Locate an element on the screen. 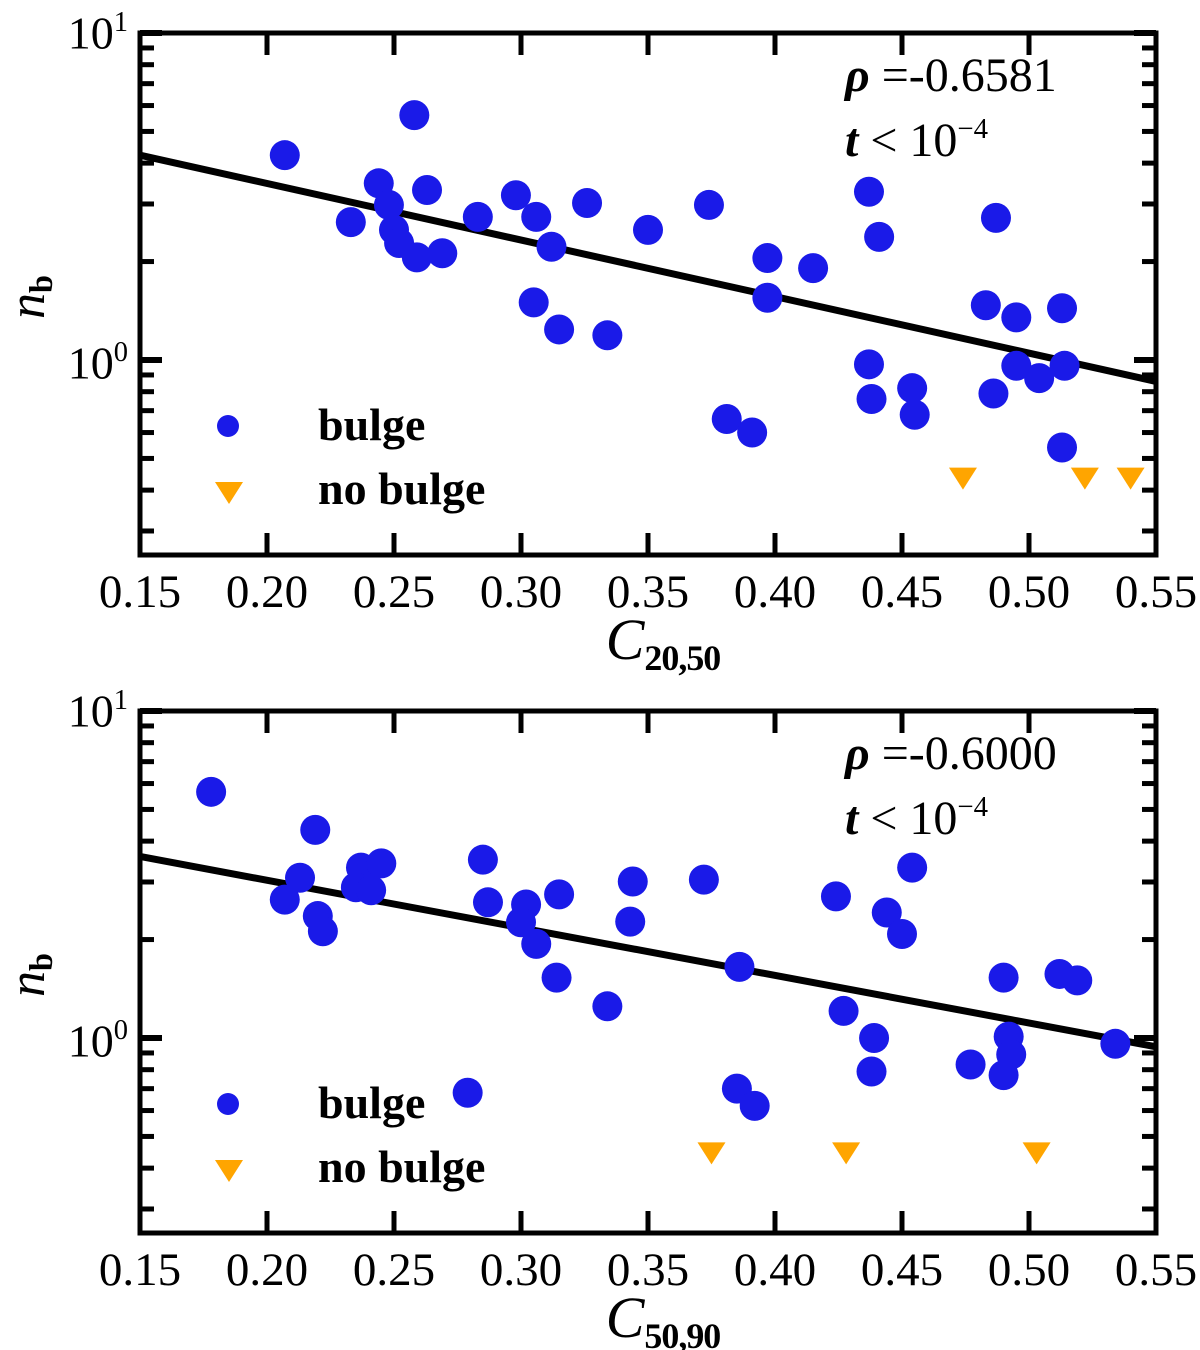 This screenshot has height=1350, width=1200. rho-line: ρ =-0.6581 is located at coordinates (951, 75).